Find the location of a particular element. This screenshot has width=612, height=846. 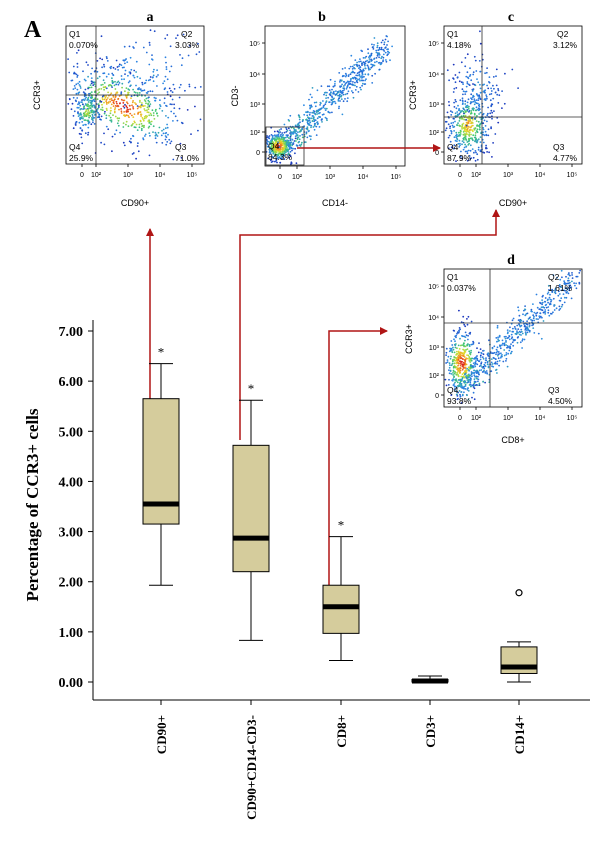

quadrant-name: Q1 is located at coordinates (453, 34).